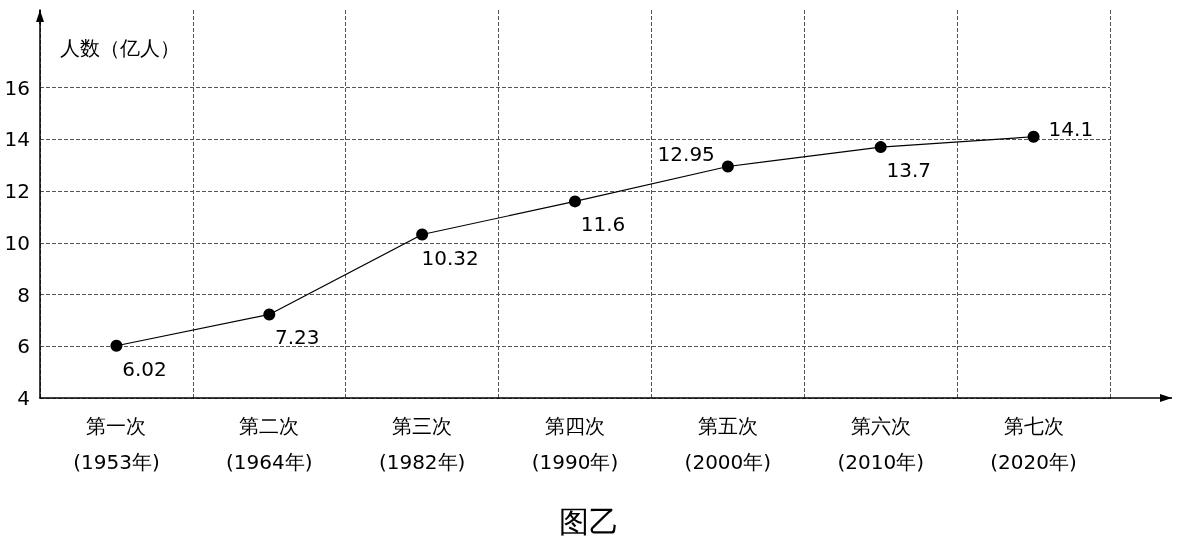  I want to click on x-tick-label: 第二次 (1964年), so click(269, 444).